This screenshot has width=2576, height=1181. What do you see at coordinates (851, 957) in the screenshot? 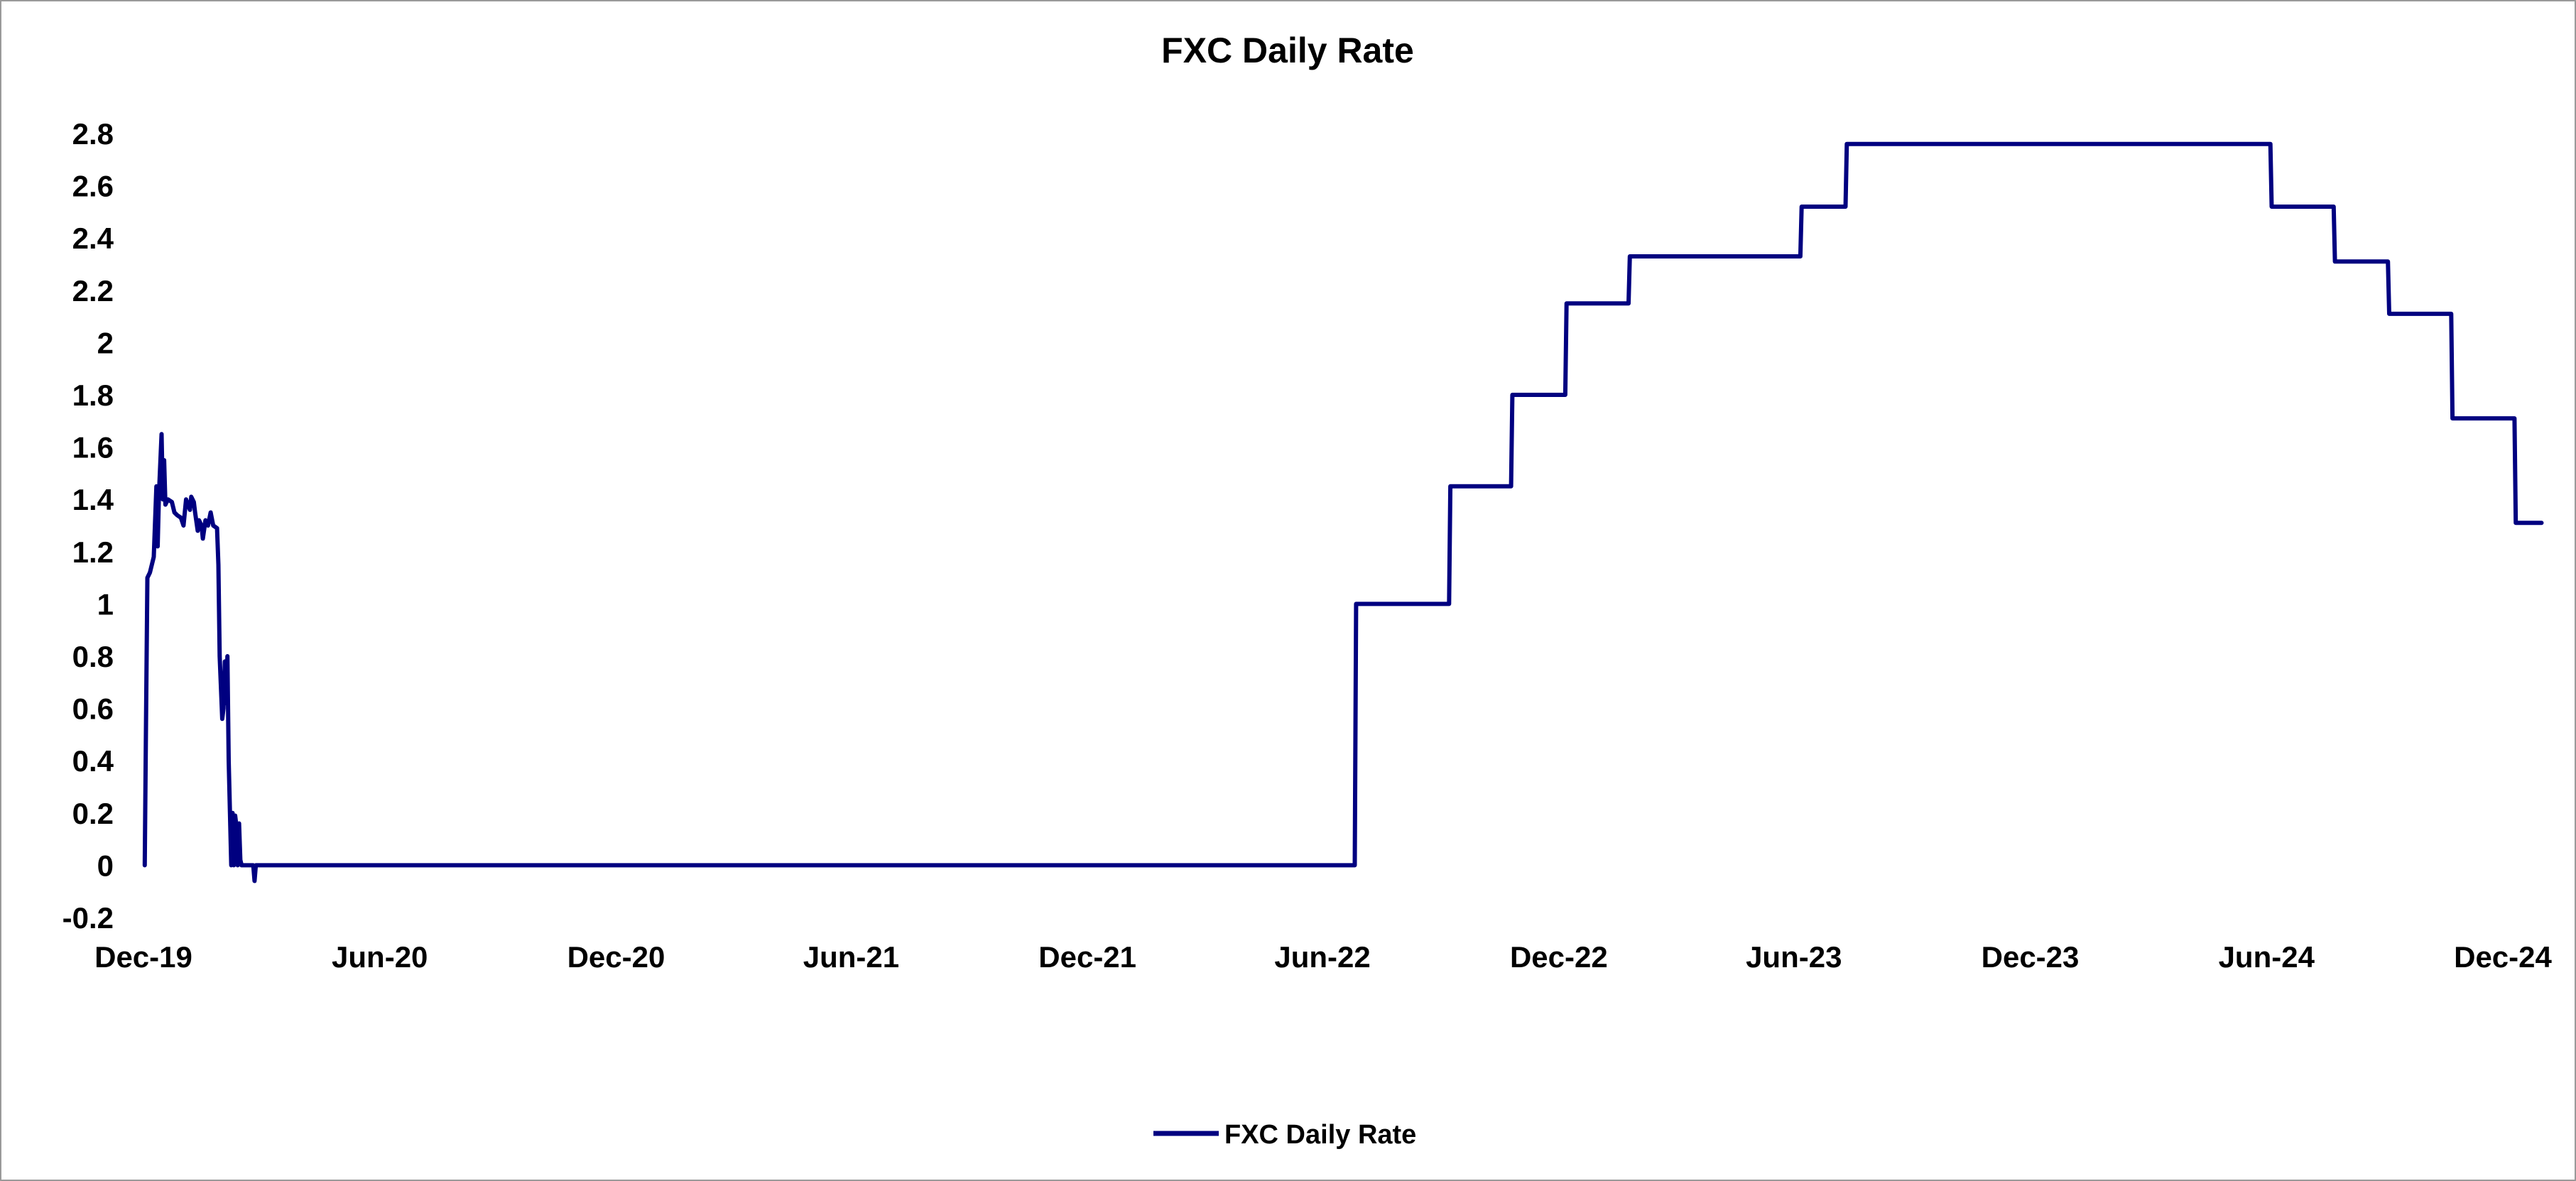
I see `x-tick-label: Jun-21` at bounding box center [851, 957].